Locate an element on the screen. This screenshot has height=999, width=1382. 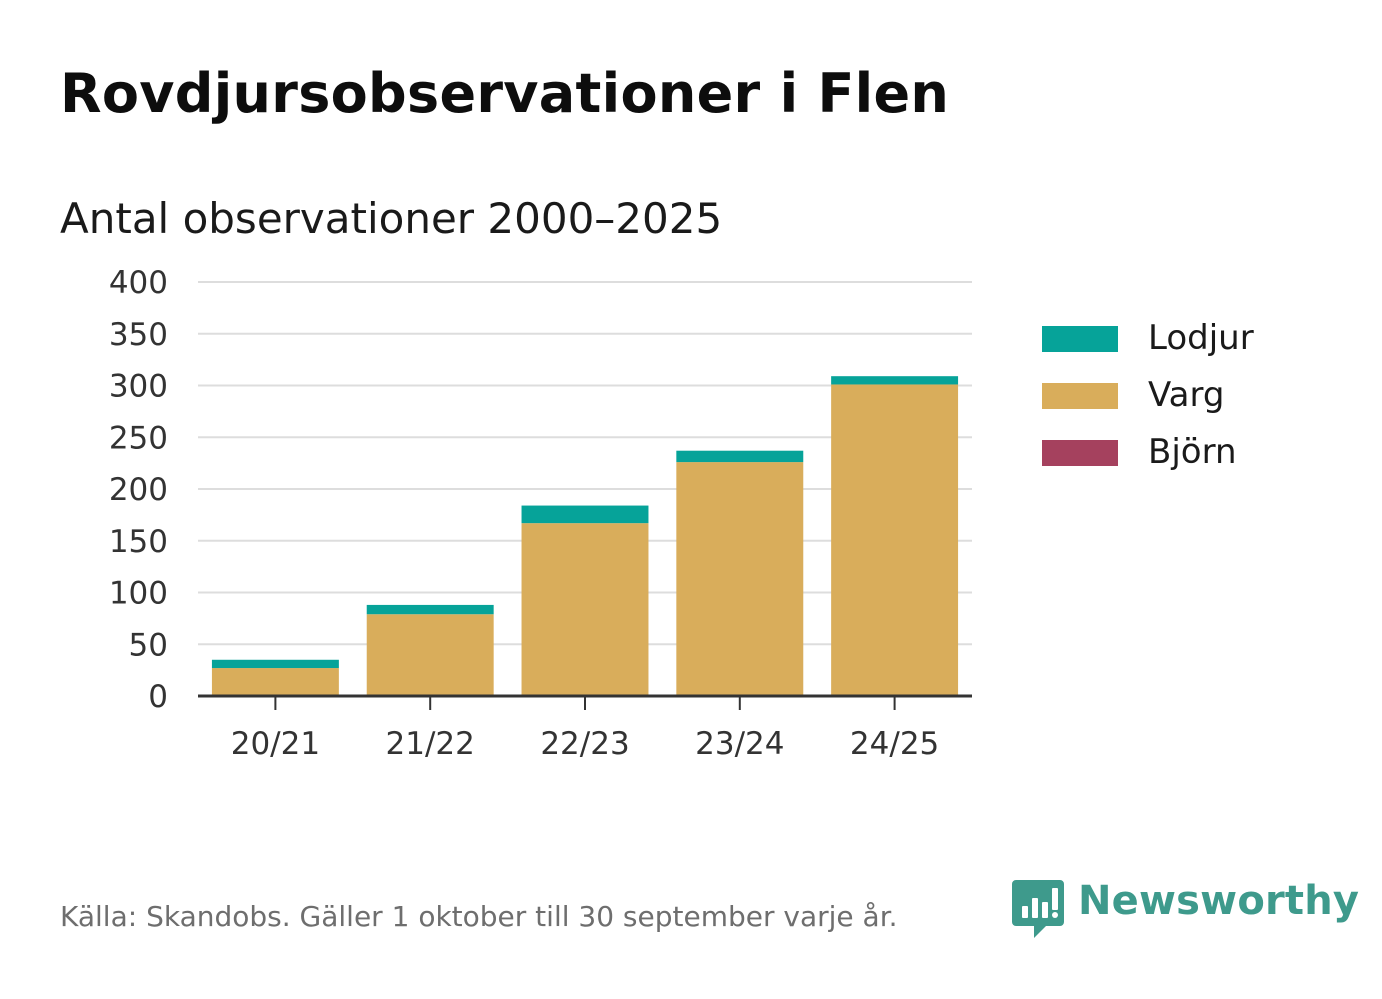
legend-label-lodjur: Lodjur is located at coordinates (1201, 338).